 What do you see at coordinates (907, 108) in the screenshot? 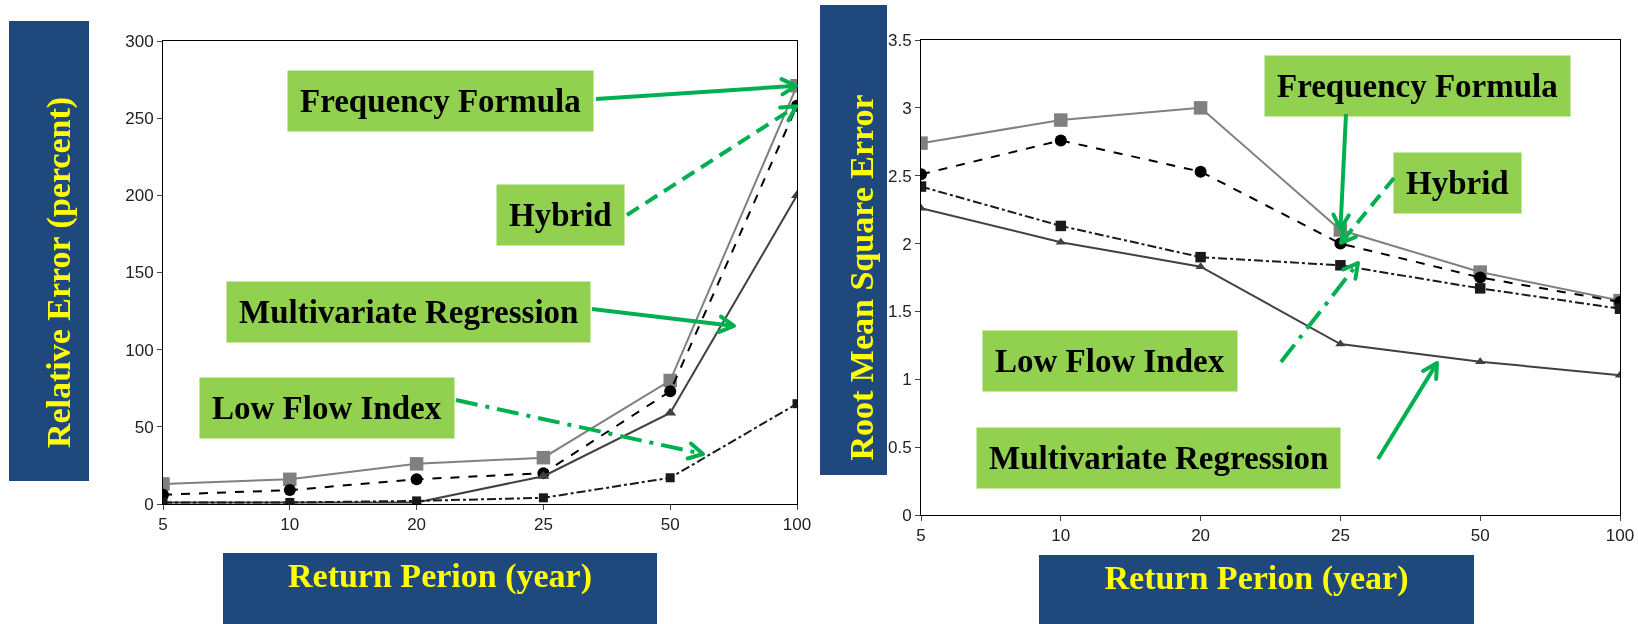
I see `y-tick-label: 3` at bounding box center [907, 108].